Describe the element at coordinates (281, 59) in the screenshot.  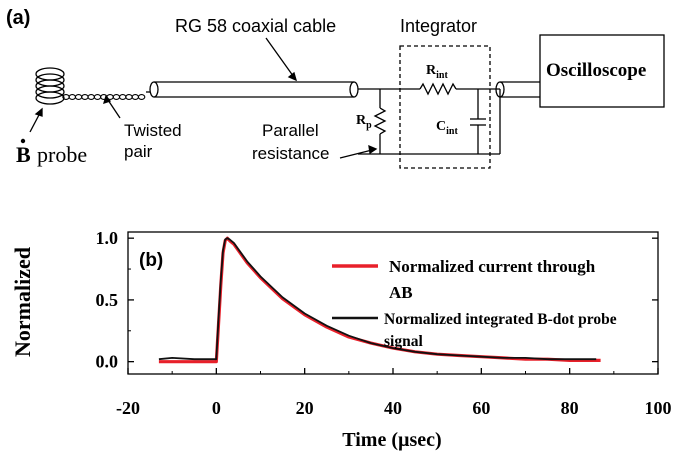
I see `cable-label-pointer` at that location.